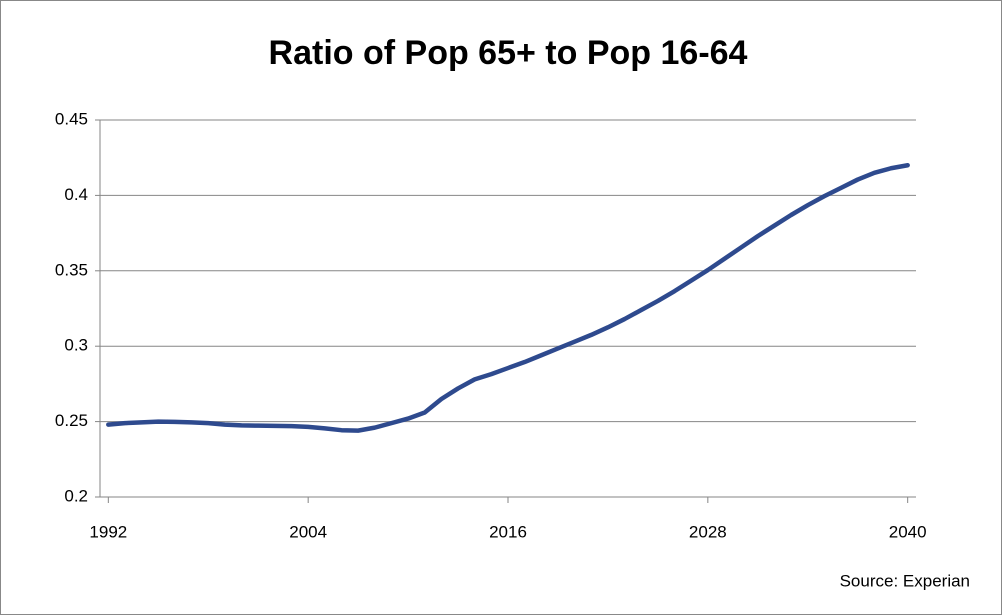 The image size is (1003, 616). What do you see at coordinates (71, 118) in the screenshot?
I see `y-tick-label: 0.45` at bounding box center [71, 118].